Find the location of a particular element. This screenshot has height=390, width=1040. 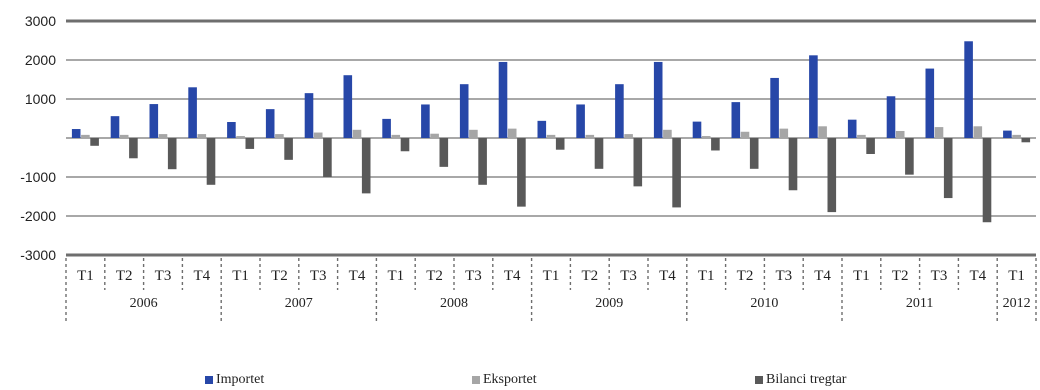

y-tick-label: 1000 is located at coordinates (40, 99).